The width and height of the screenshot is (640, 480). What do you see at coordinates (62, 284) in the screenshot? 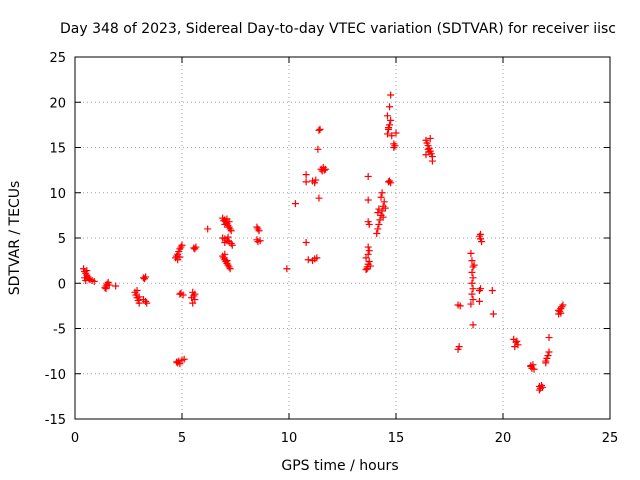
I see `y-tick-label: 0` at bounding box center [62, 284].